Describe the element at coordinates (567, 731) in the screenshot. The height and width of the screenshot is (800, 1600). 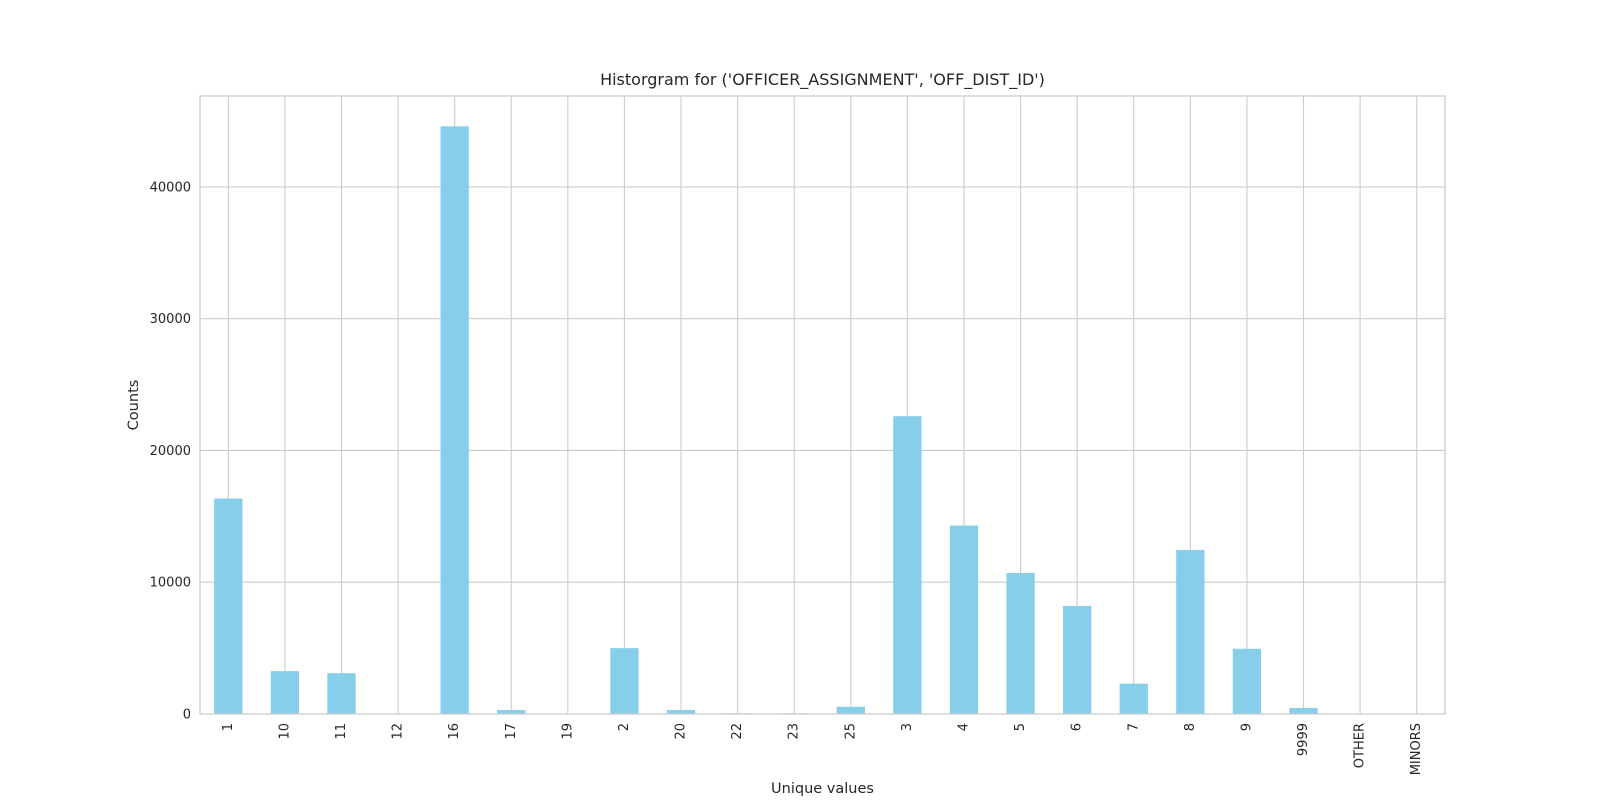
I see `x-tick-label-19: 19` at that location.